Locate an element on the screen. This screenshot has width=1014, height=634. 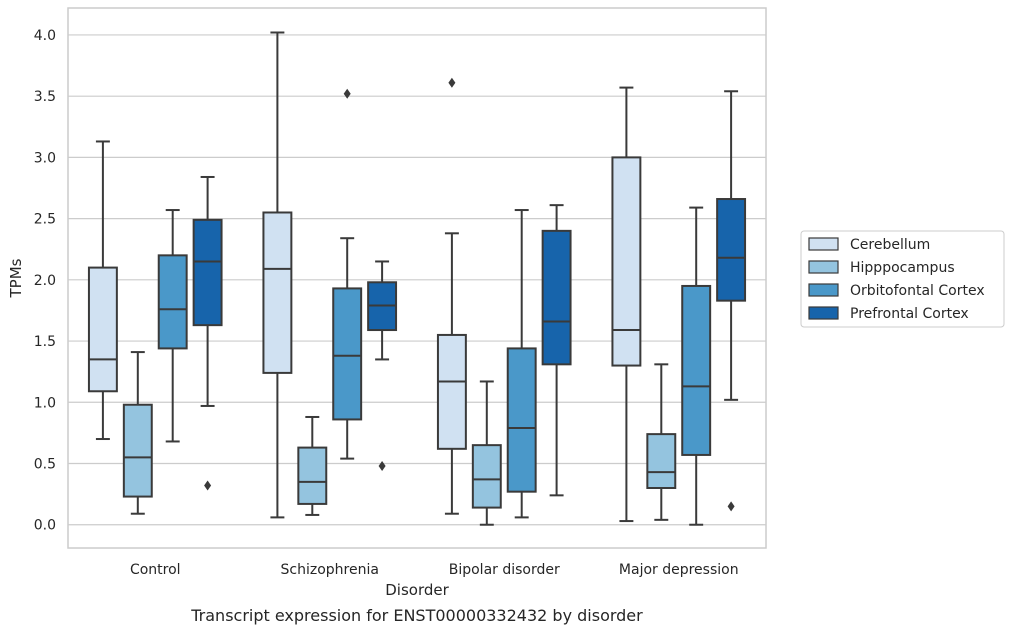
y-axis-label: TPMs is located at coordinates (16, 278).